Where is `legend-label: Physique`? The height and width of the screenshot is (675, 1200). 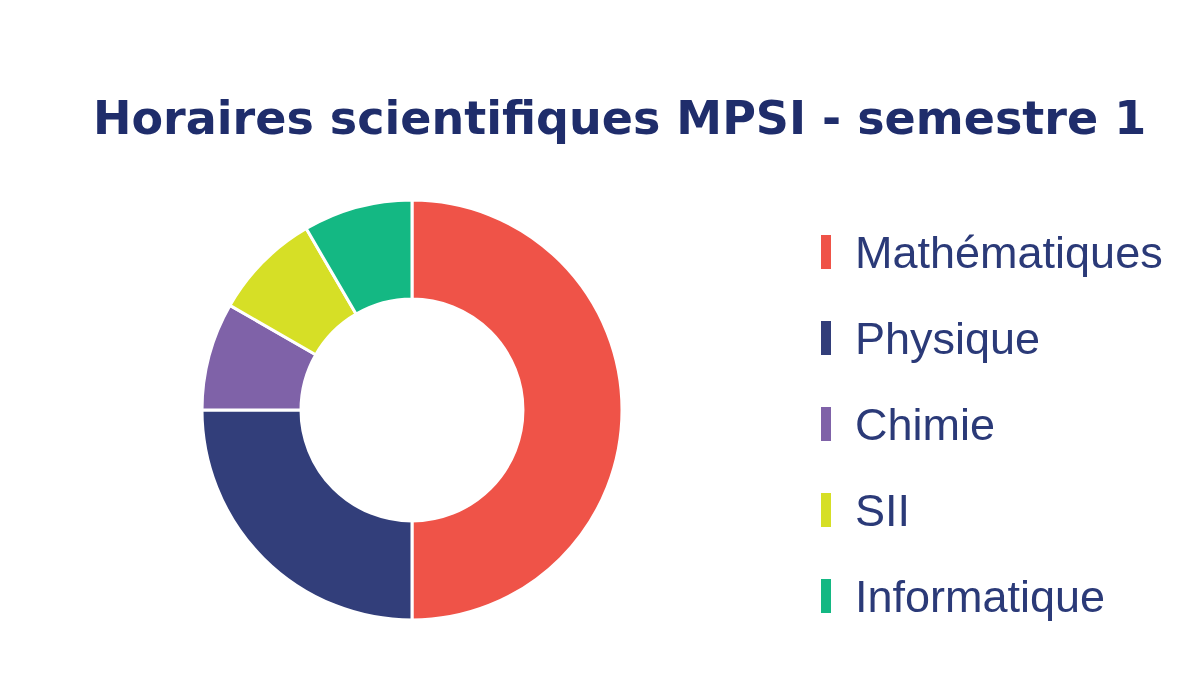 legend-label: Physique is located at coordinates (948, 338).